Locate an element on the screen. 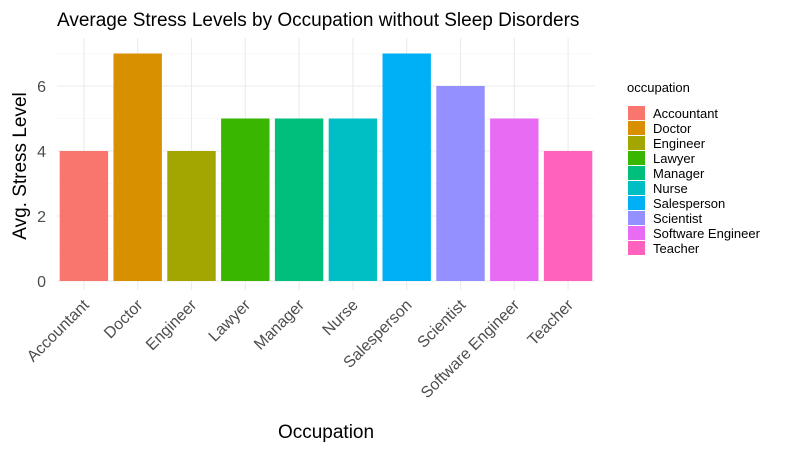 The width and height of the screenshot is (792, 454). y-axis-title: Avg. Stress Level is located at coordinates (20, 166).